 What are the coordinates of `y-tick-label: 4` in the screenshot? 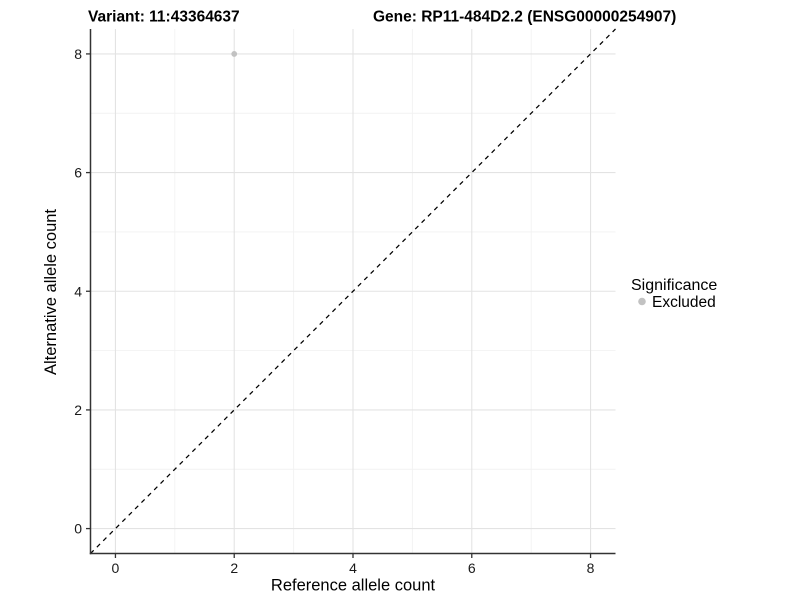 It's located at (78, 291).